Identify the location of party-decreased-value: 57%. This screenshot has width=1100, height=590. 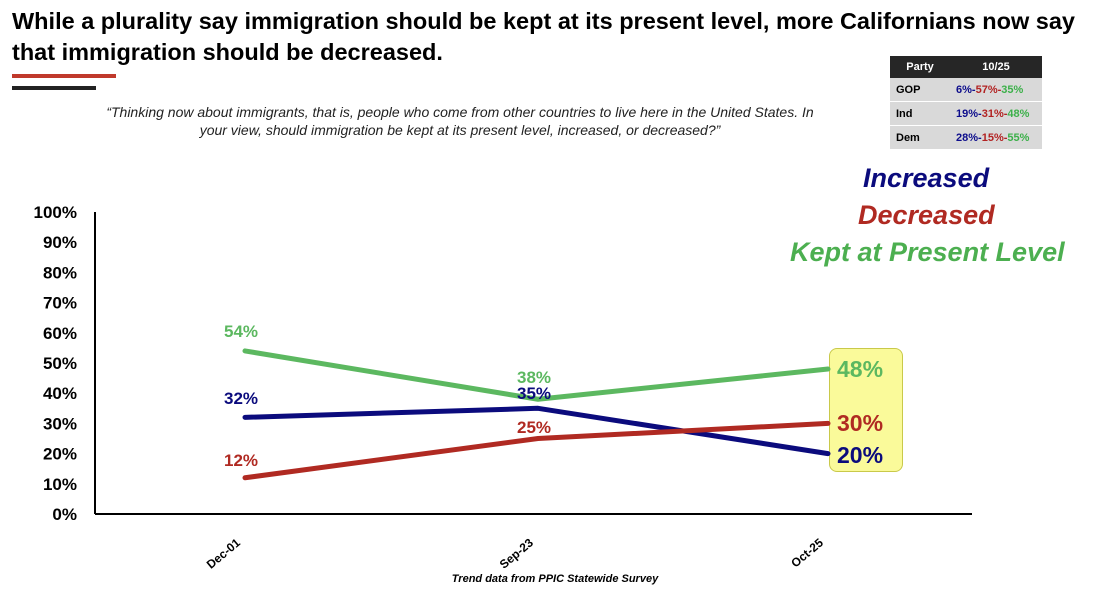
(986, 89).